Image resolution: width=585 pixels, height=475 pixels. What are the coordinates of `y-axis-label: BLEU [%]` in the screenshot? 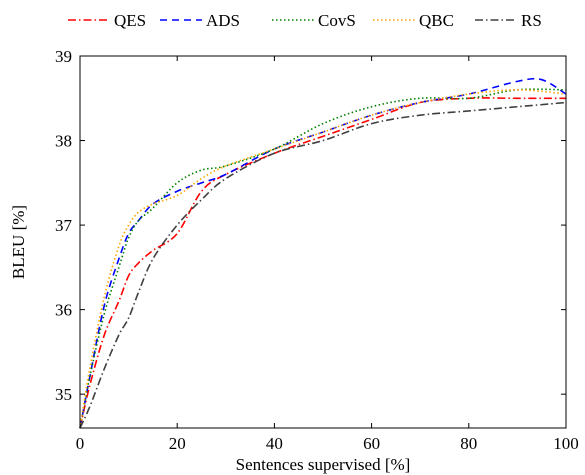 It's located at (18, 242).